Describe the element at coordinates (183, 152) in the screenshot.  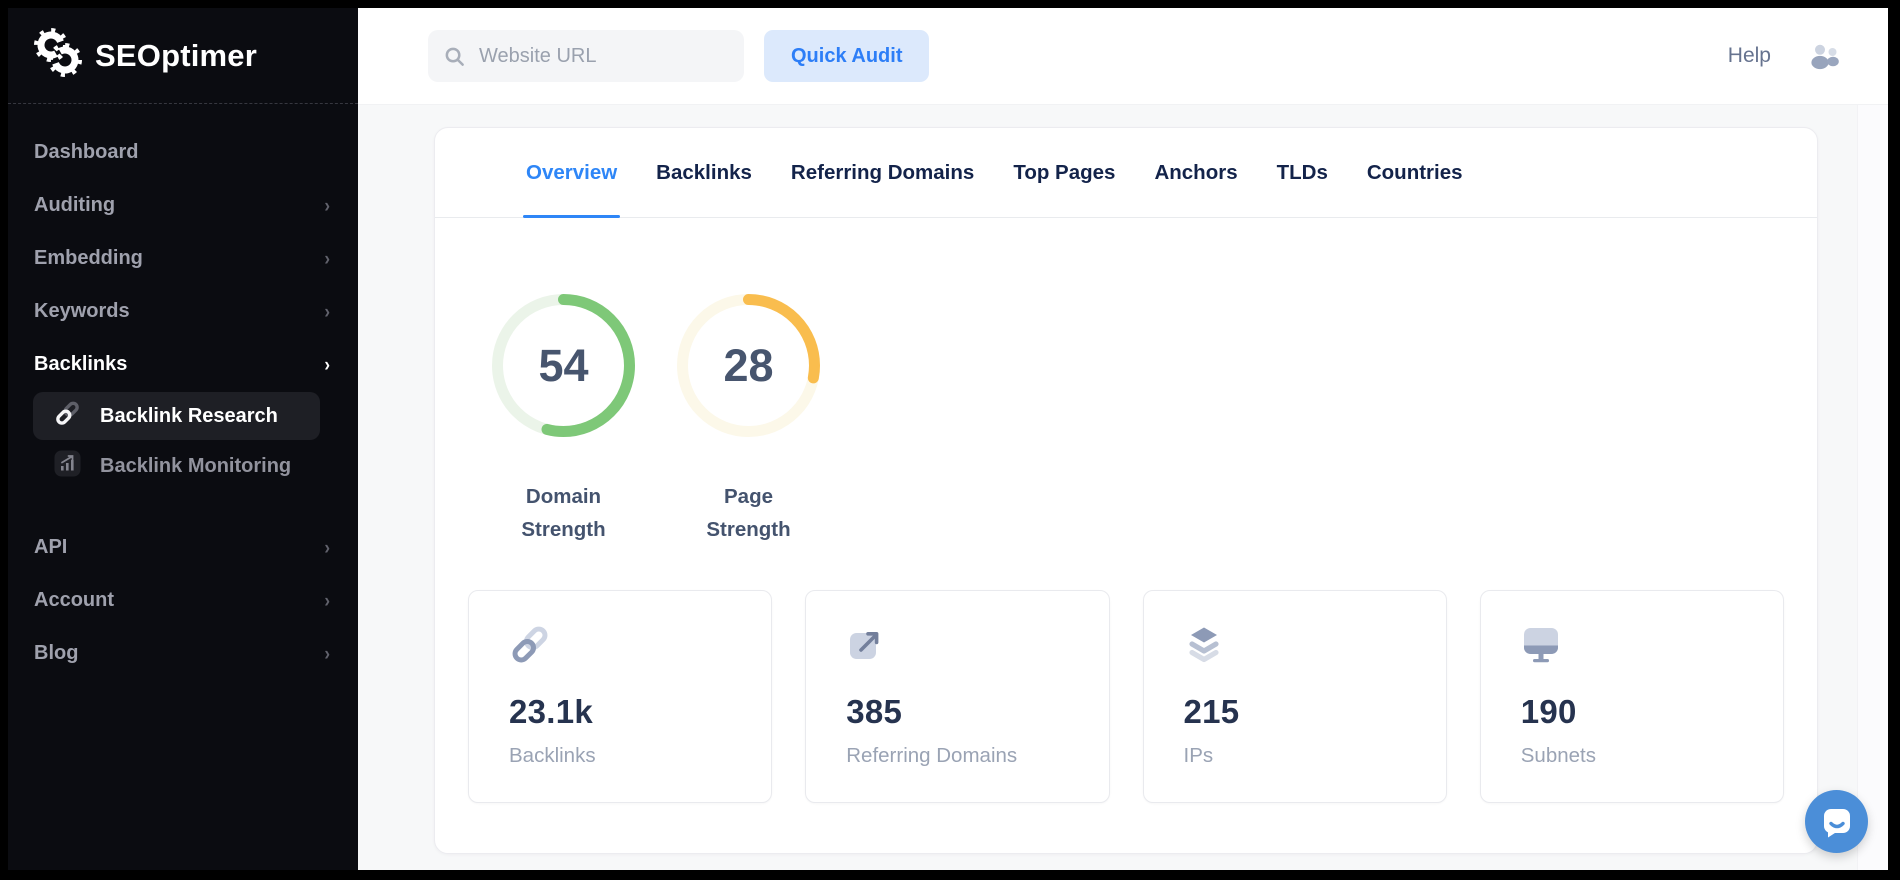
I see `sidebar-item-dashboard: Dashboard` at that location.